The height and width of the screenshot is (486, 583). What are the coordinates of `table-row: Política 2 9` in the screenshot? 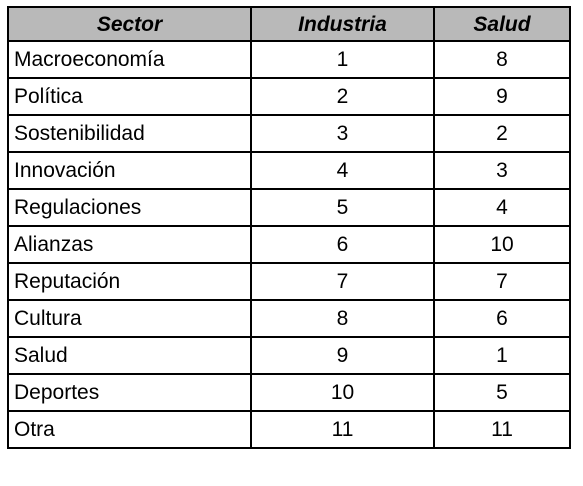 It's located at (289, 96).